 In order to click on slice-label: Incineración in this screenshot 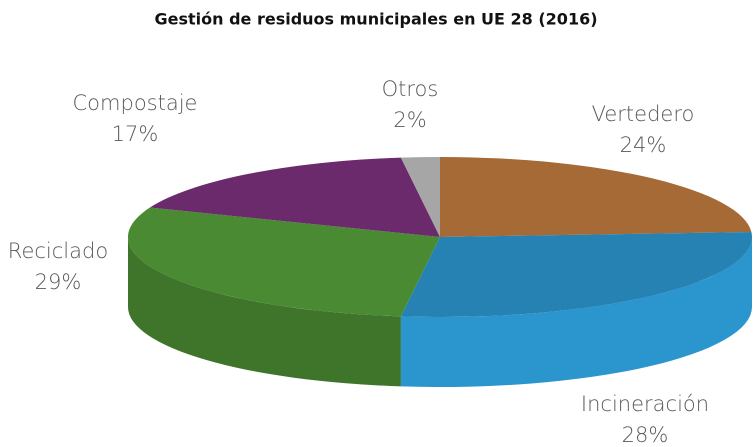, I will do `click(645, 404)`.